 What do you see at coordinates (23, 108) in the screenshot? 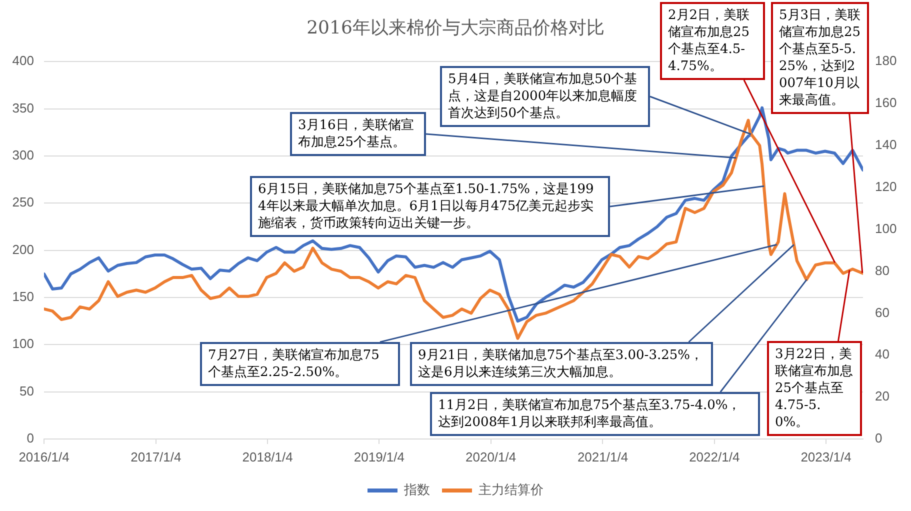
I see `y-tick-label: 350` at bounding box center [23, 108].